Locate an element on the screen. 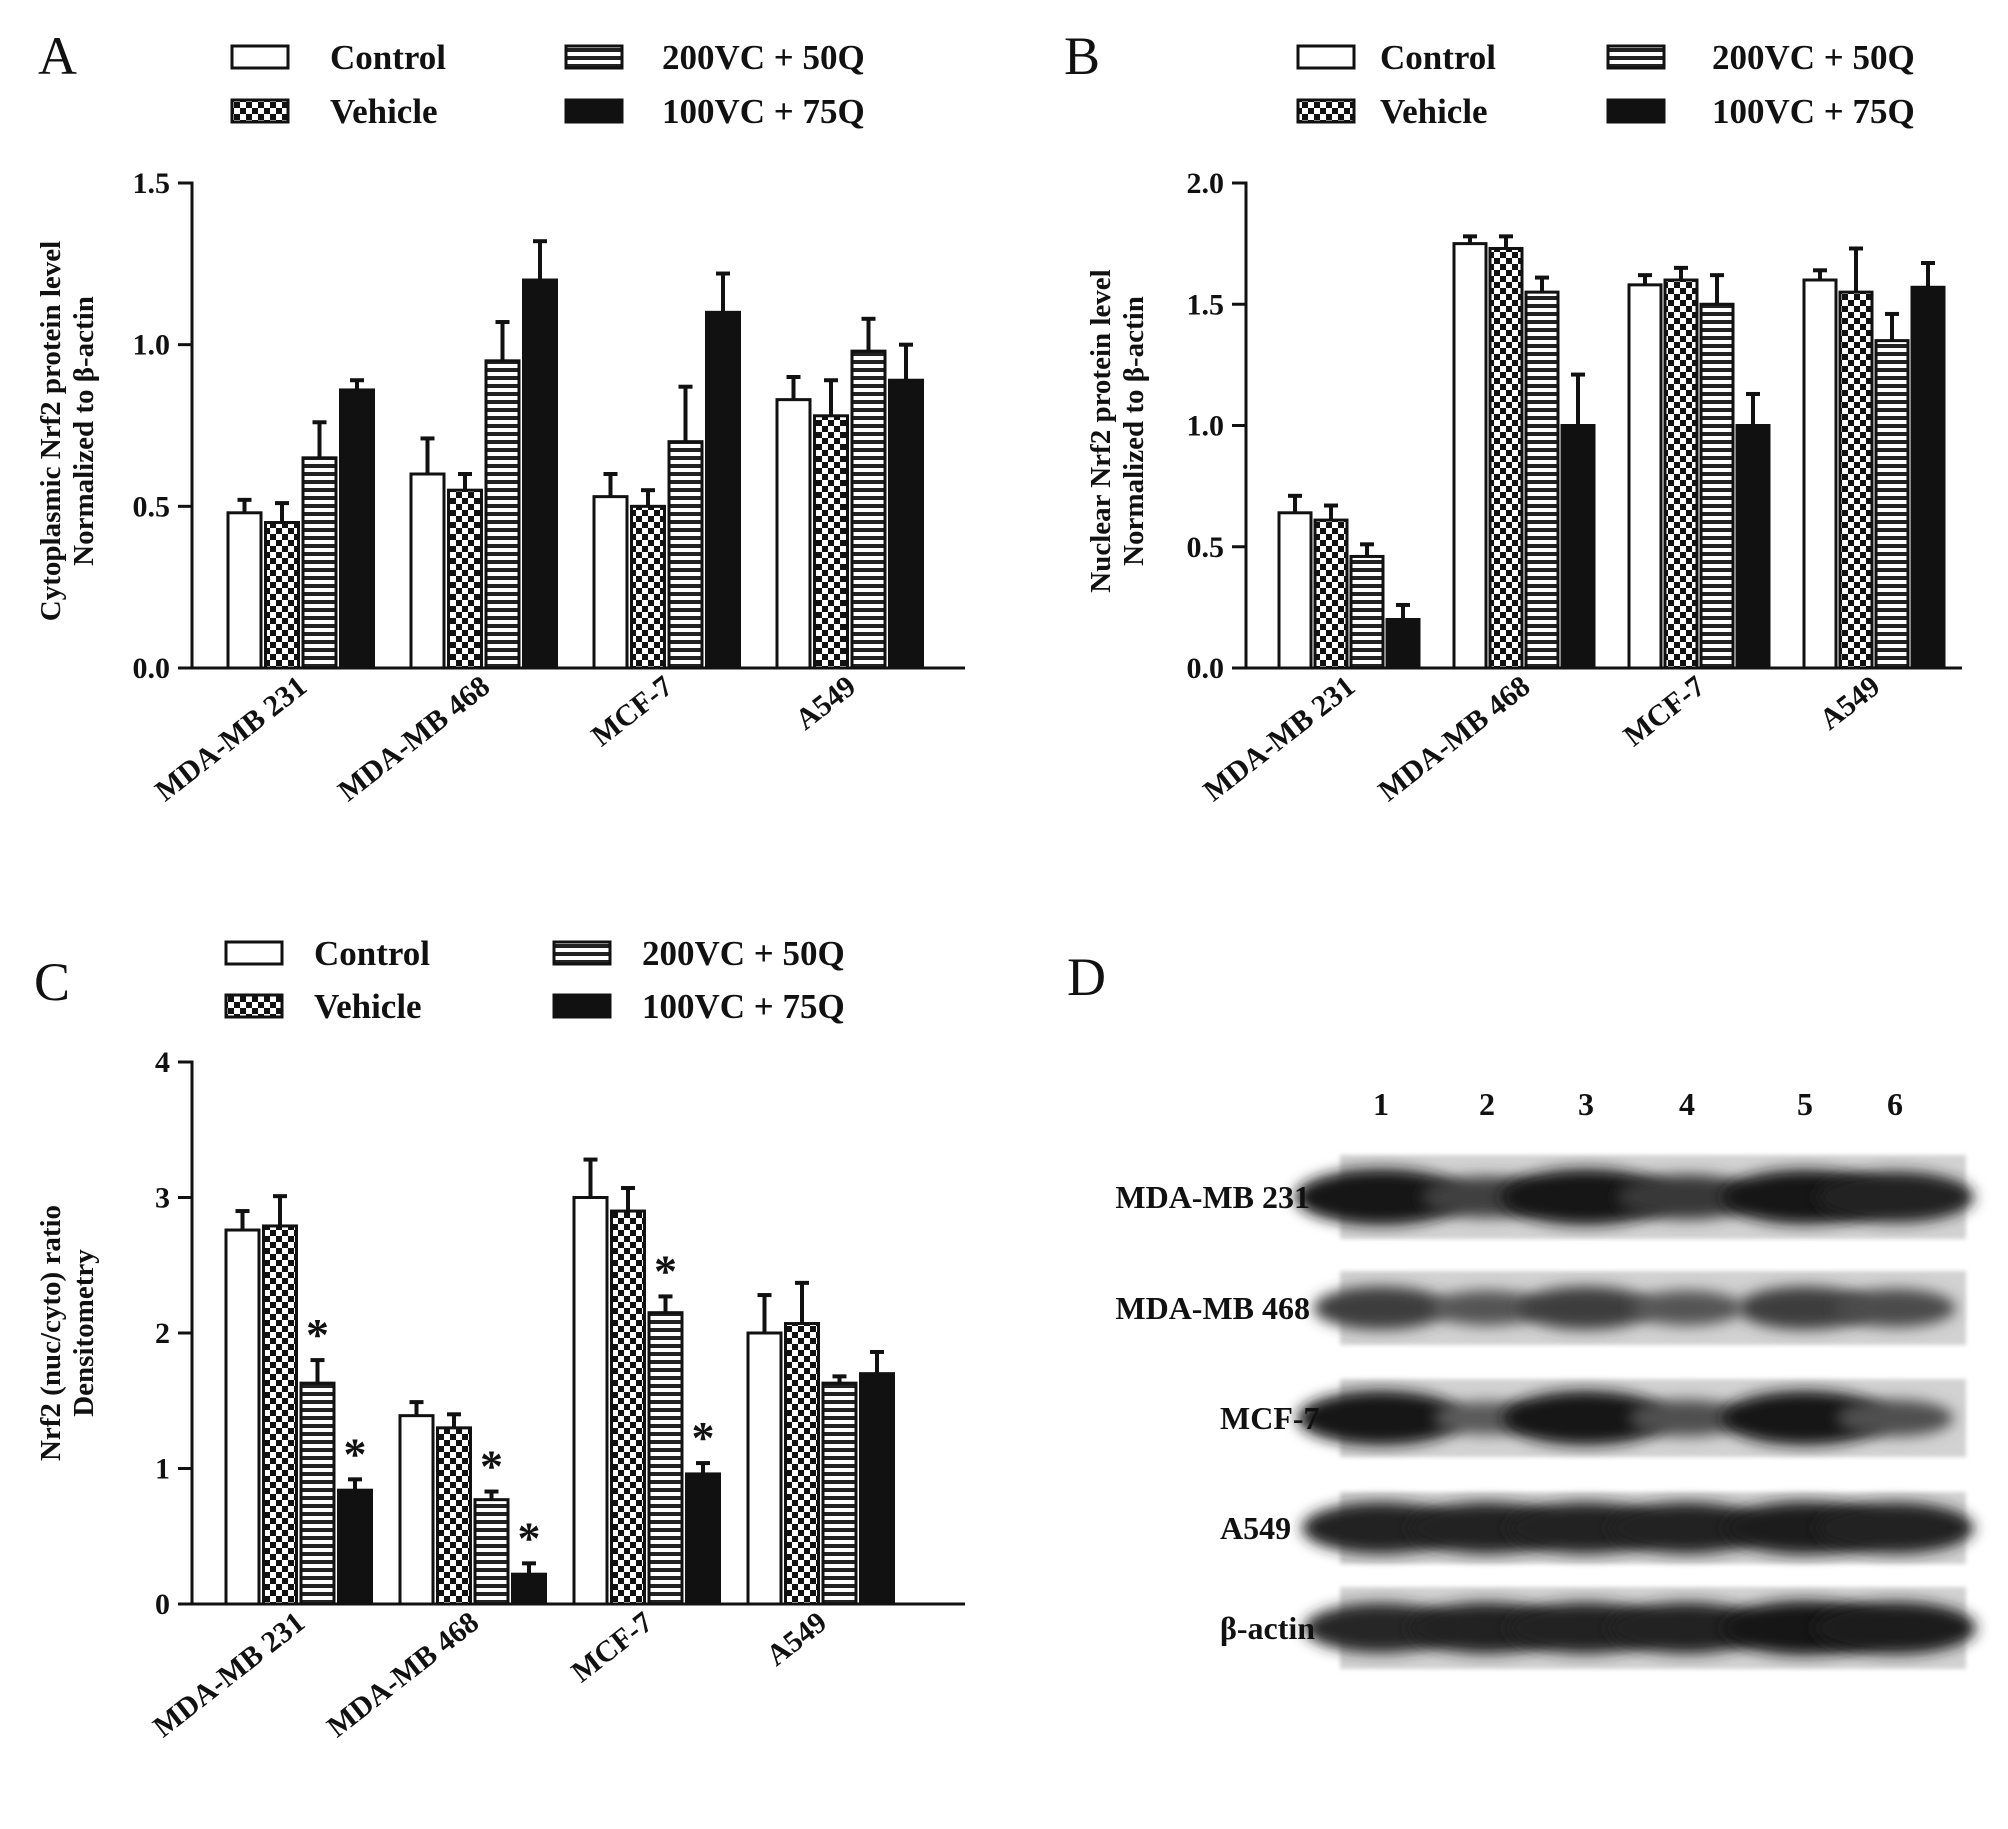  y-tick-label-c-3: 3 is located at coordinates (162, 1198).